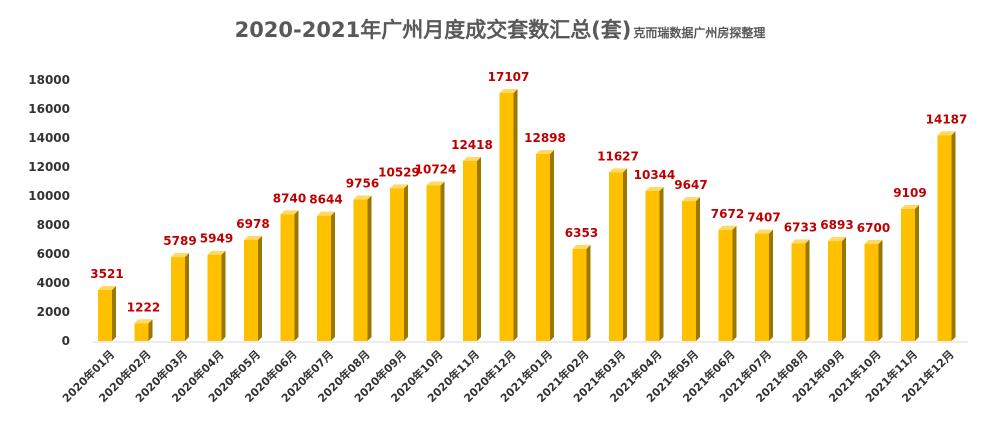 The width and height of the screenshot is (1000, 431). What do you see at coordinates (252, 224) in the screenshot?
I see `data-label: 6978` at bounding box center [252, 224].